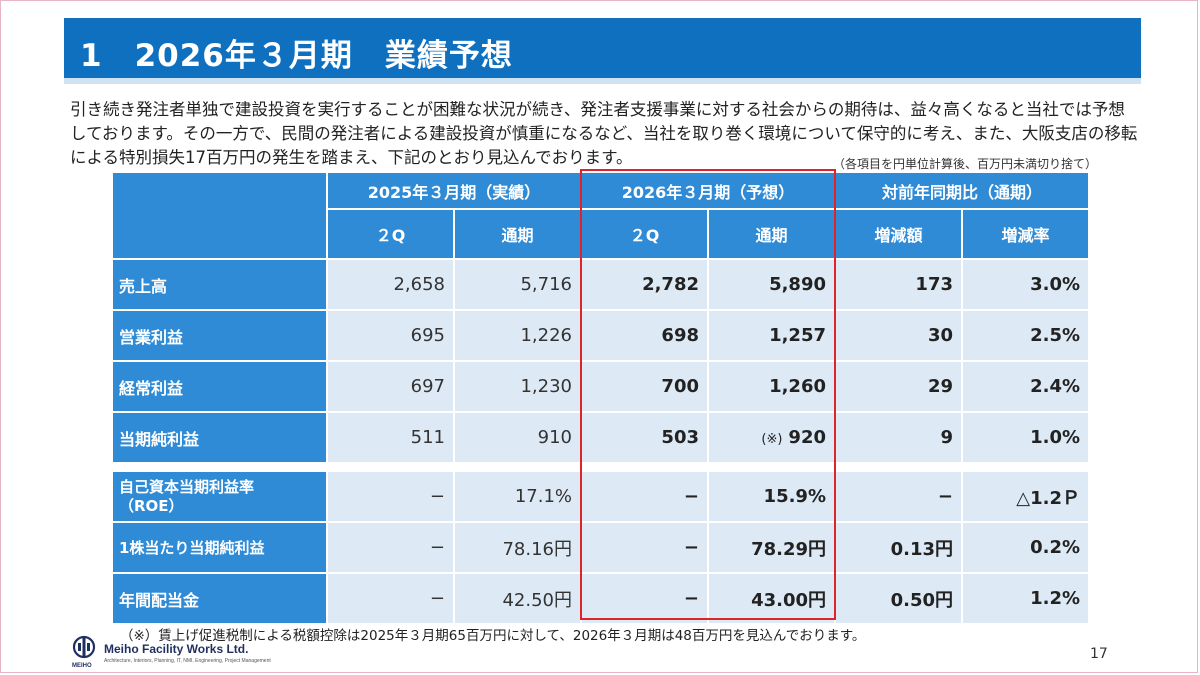 The height and width of the screenshot is (675, 1200). Describe the element at coordinates (517, 598) in the screenshot. I see `cell-value: 42.50円` at that location.